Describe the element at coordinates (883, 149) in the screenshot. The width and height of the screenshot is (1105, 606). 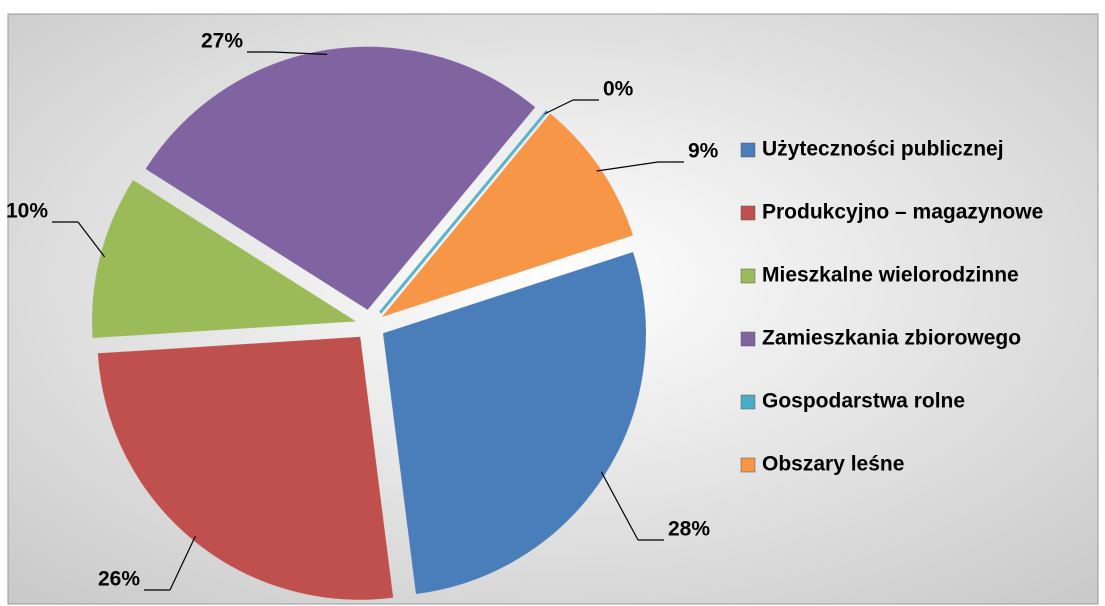
I see `legend-label: Użyteczności publicznej` at that location.